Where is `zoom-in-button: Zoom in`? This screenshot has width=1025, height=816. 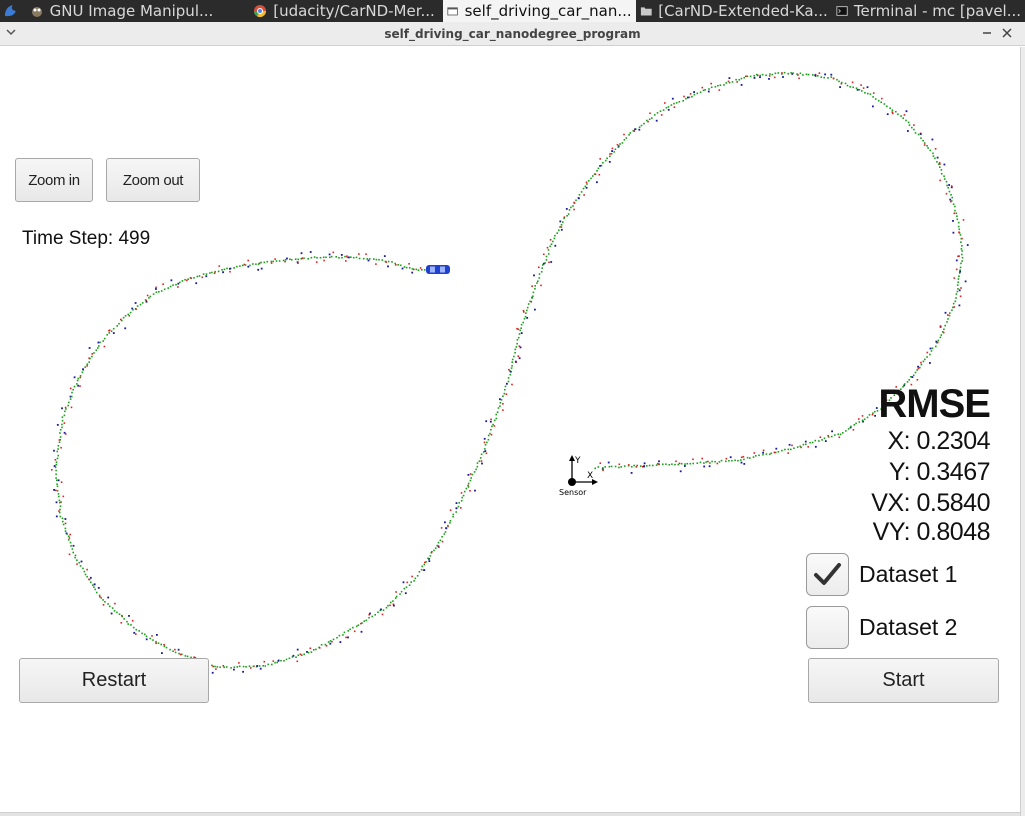 zoom-in-button: Zoom in is located at coordinates (54, 180).